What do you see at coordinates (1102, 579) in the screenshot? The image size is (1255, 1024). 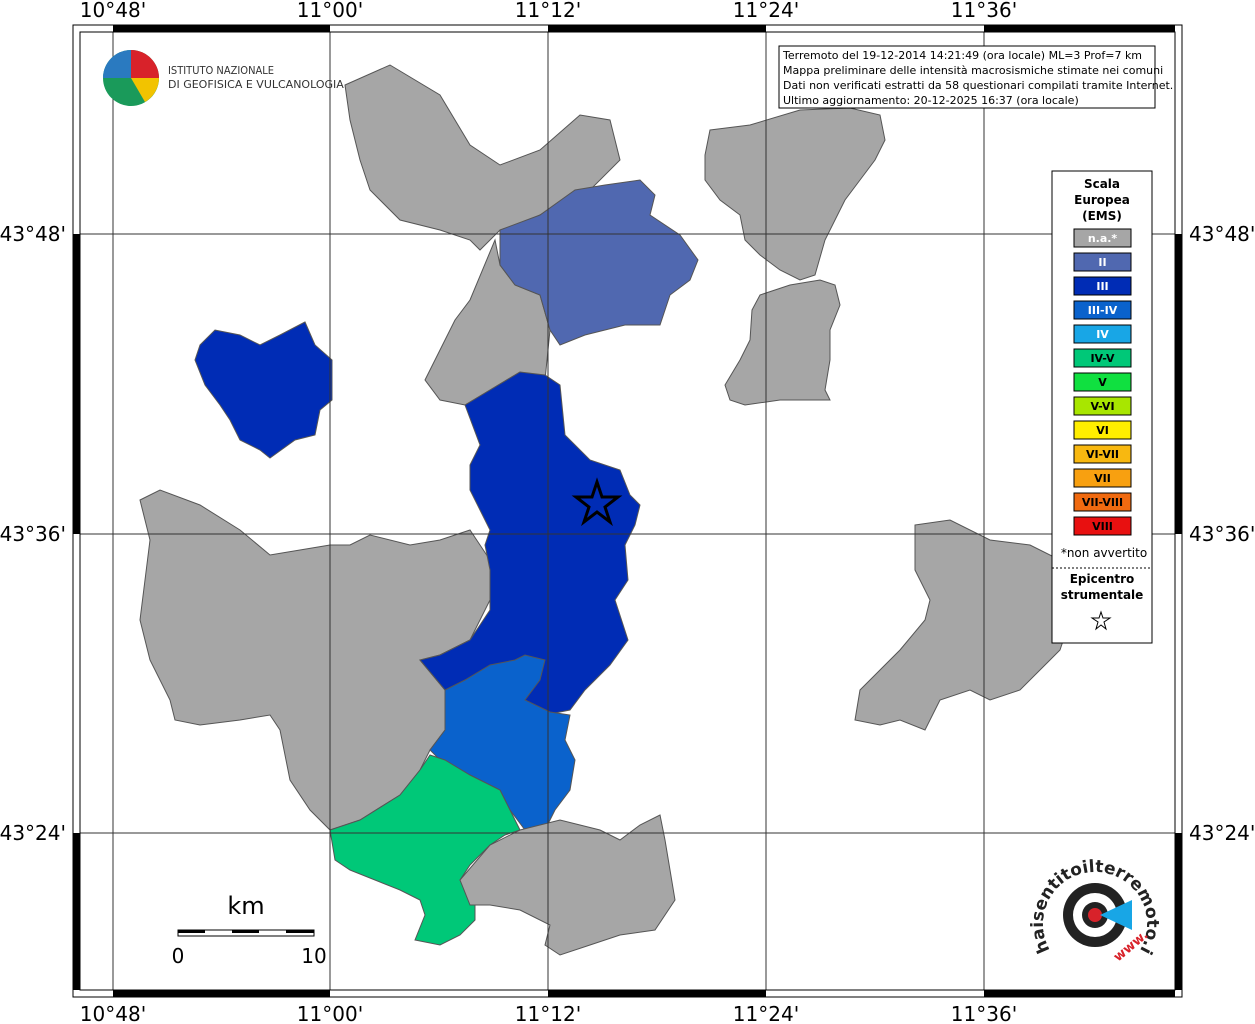 I see `legend-epicenter: Epicentro` at bounding box center [1102, 579].